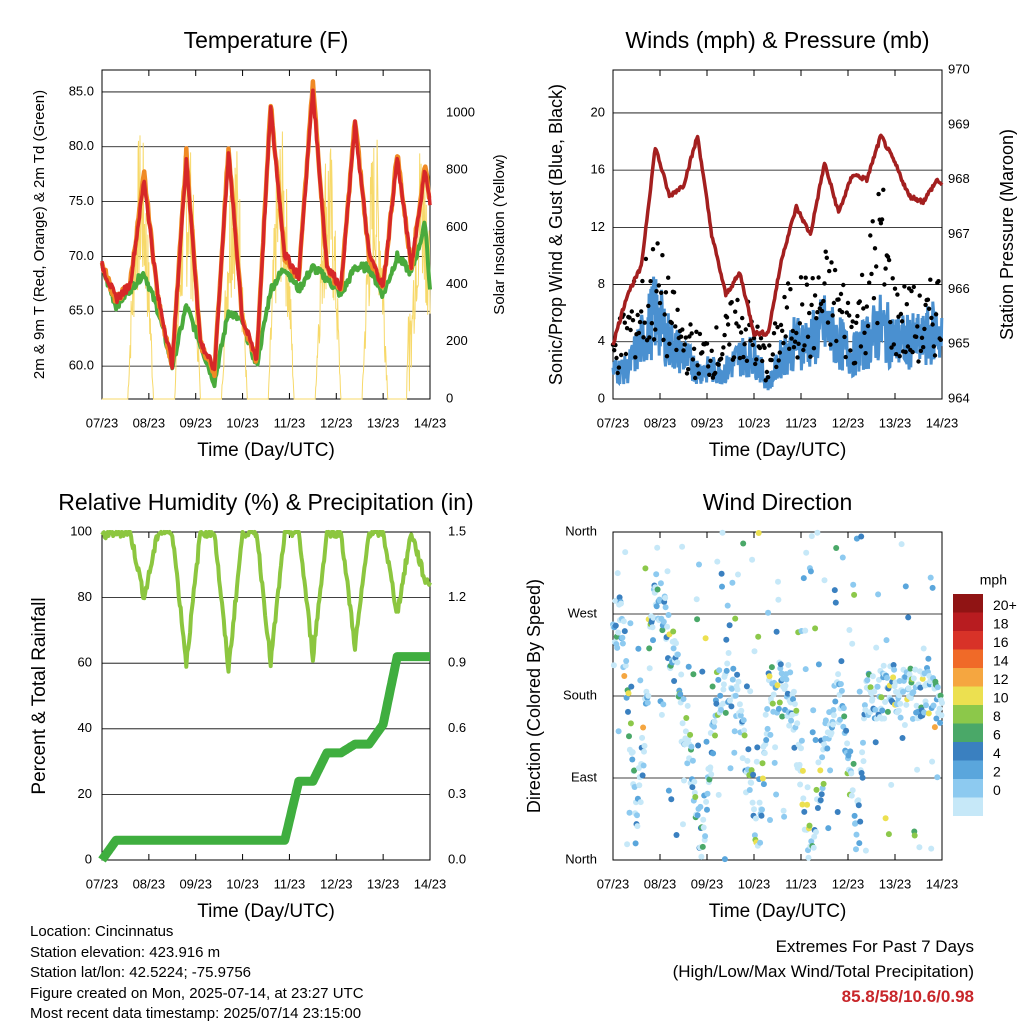 This screenshot has width=1024, height=1025. Describe the element at coordinates (959, 68) in the screenshot. I see `y-right-tick-label: 970` at that location.